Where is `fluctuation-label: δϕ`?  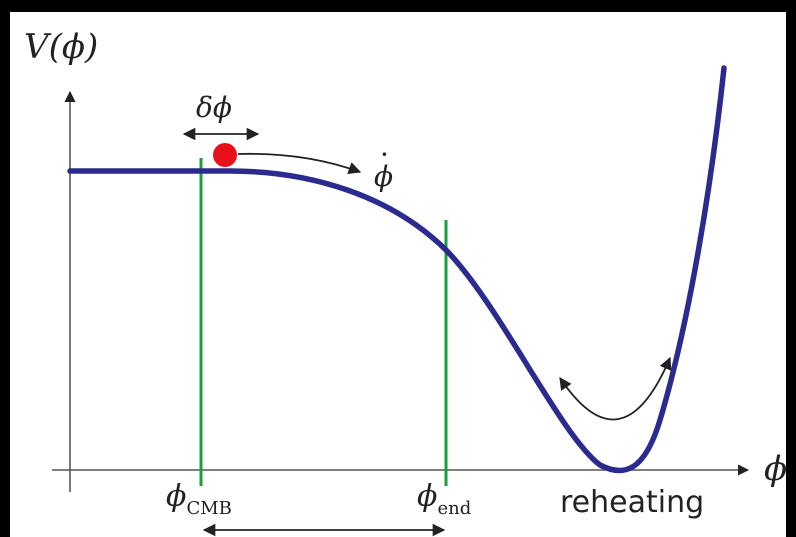
fluctuation-label: δϕ is located at coordinates (214, 107).